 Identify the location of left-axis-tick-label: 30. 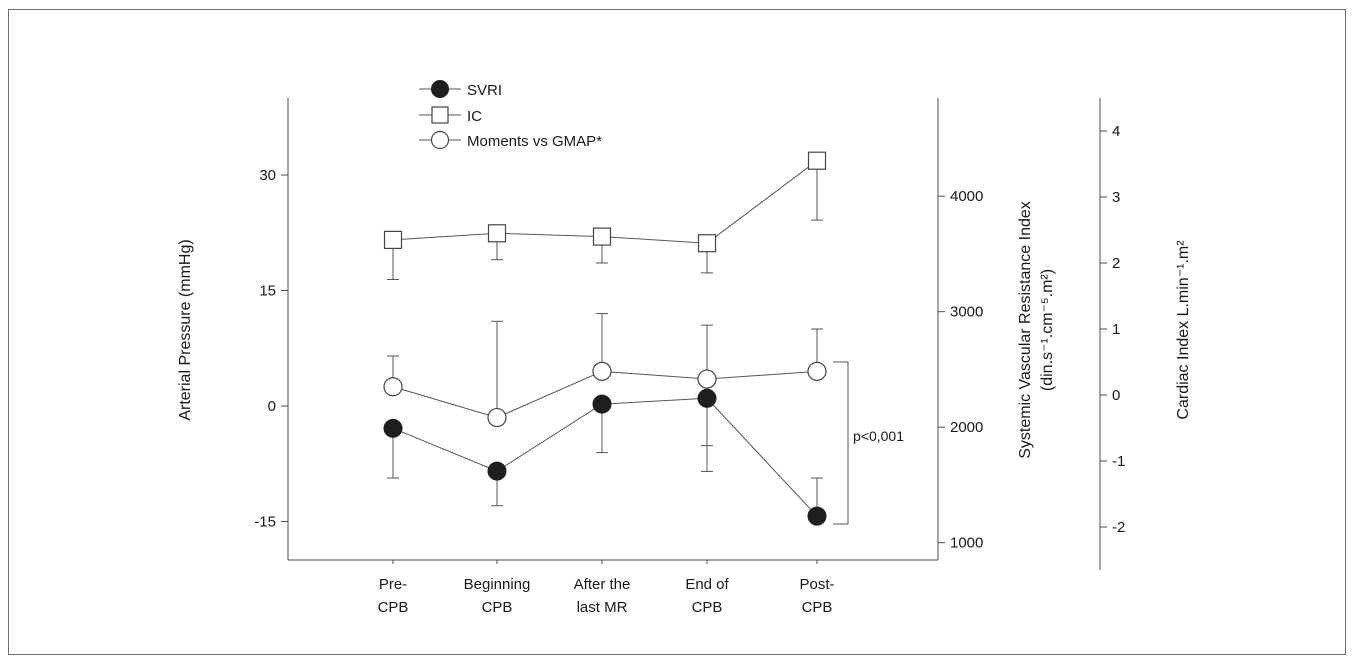
(267, 175).